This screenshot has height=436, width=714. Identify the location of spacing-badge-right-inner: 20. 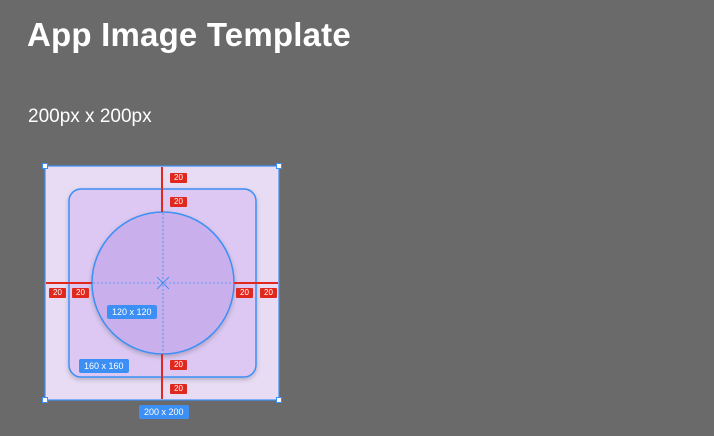
(244, 293).